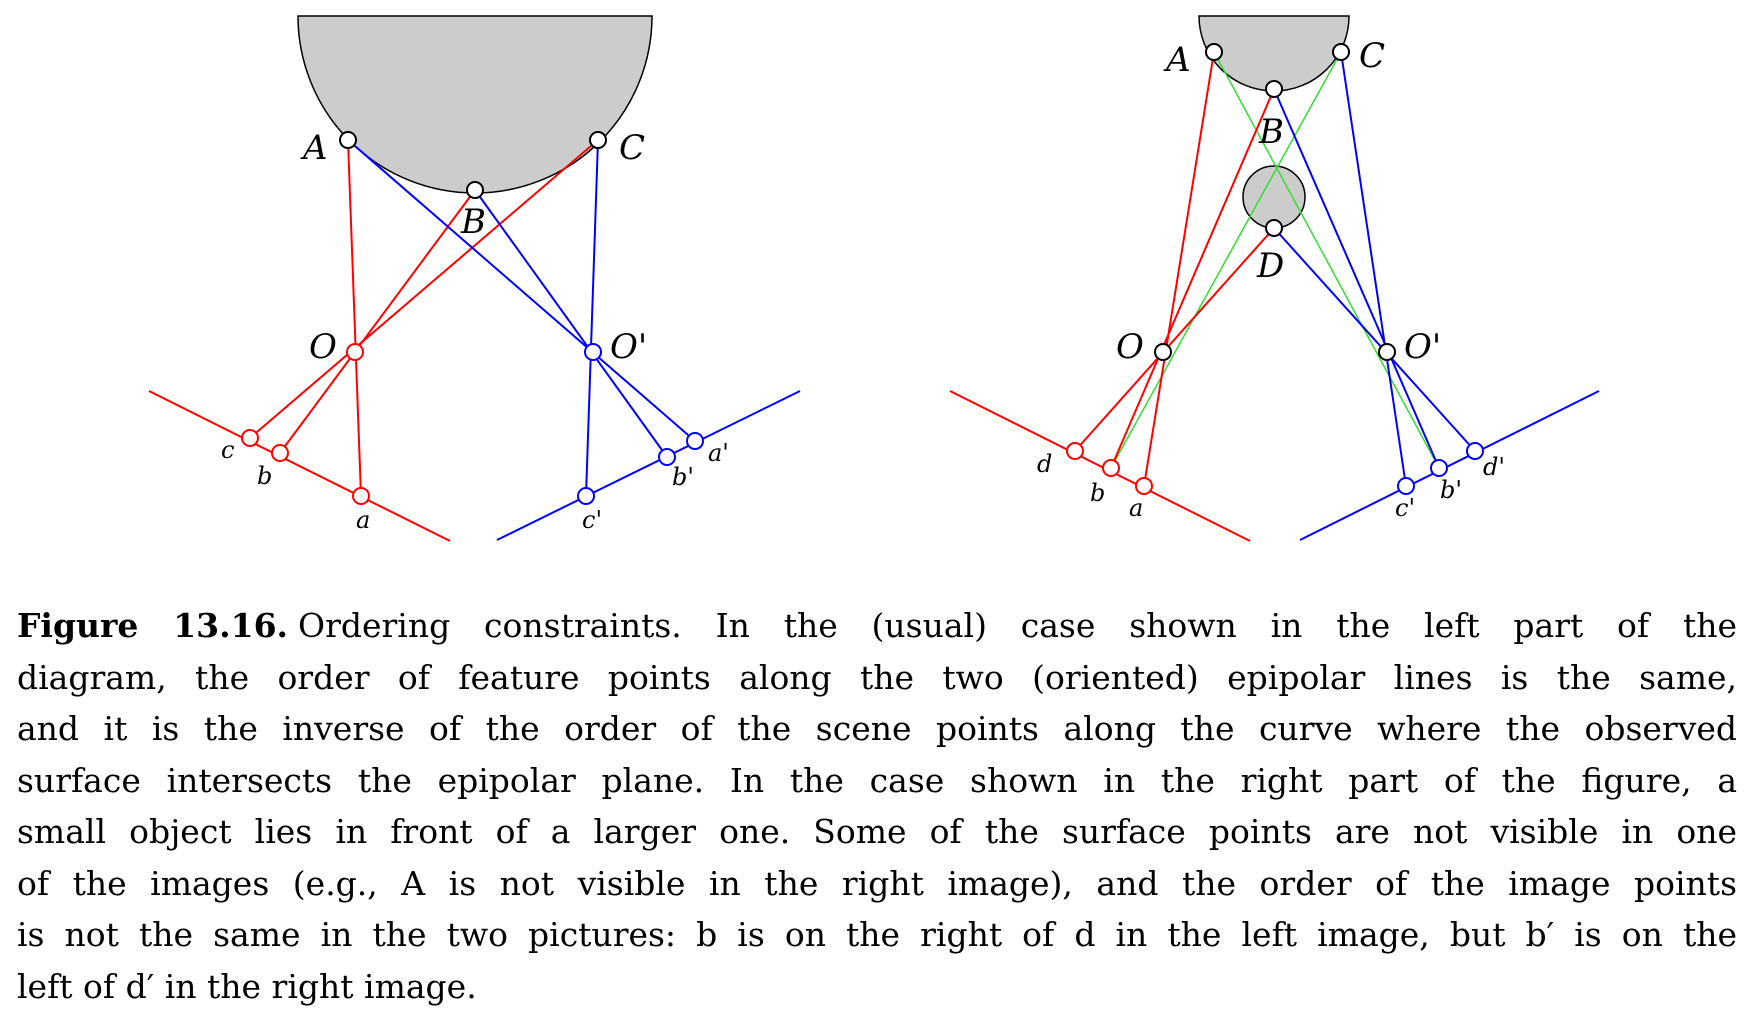 Image resolution: width=1752 pixels, height=1027 pixels. Describe the element at coordinates (1449, 465) in the screenshot. I see `right-epipolar-line-right` at that location.